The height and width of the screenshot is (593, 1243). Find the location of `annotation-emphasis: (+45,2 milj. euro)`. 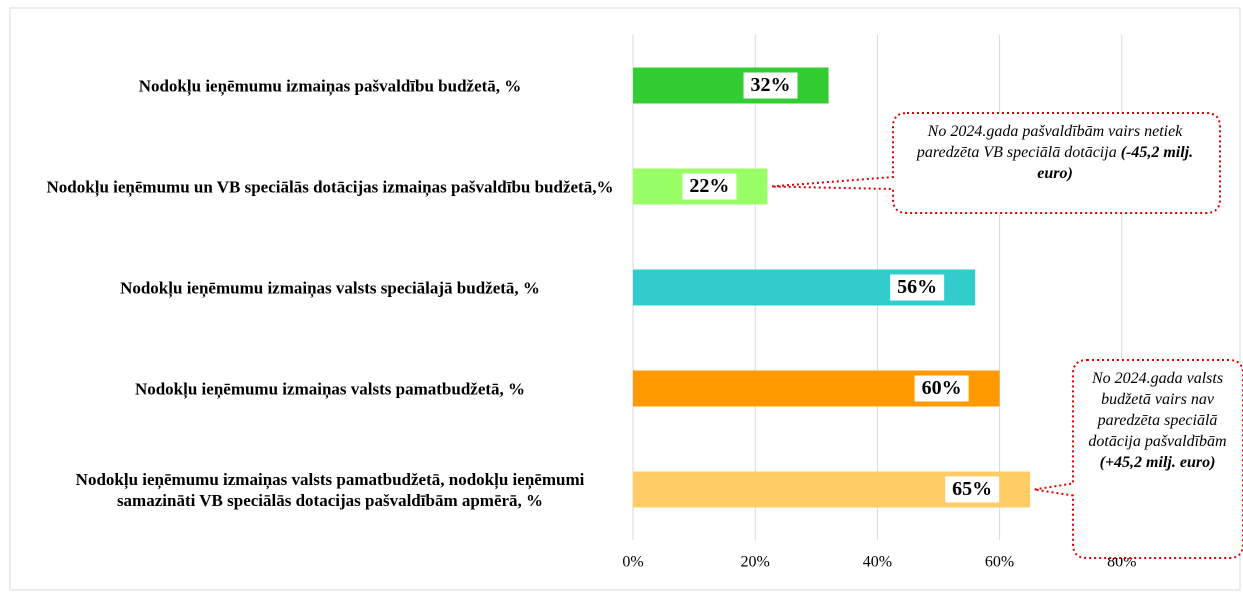

annotation-emphasis: (+45,2 milj. euro) is located at coordinates (1157, 462).